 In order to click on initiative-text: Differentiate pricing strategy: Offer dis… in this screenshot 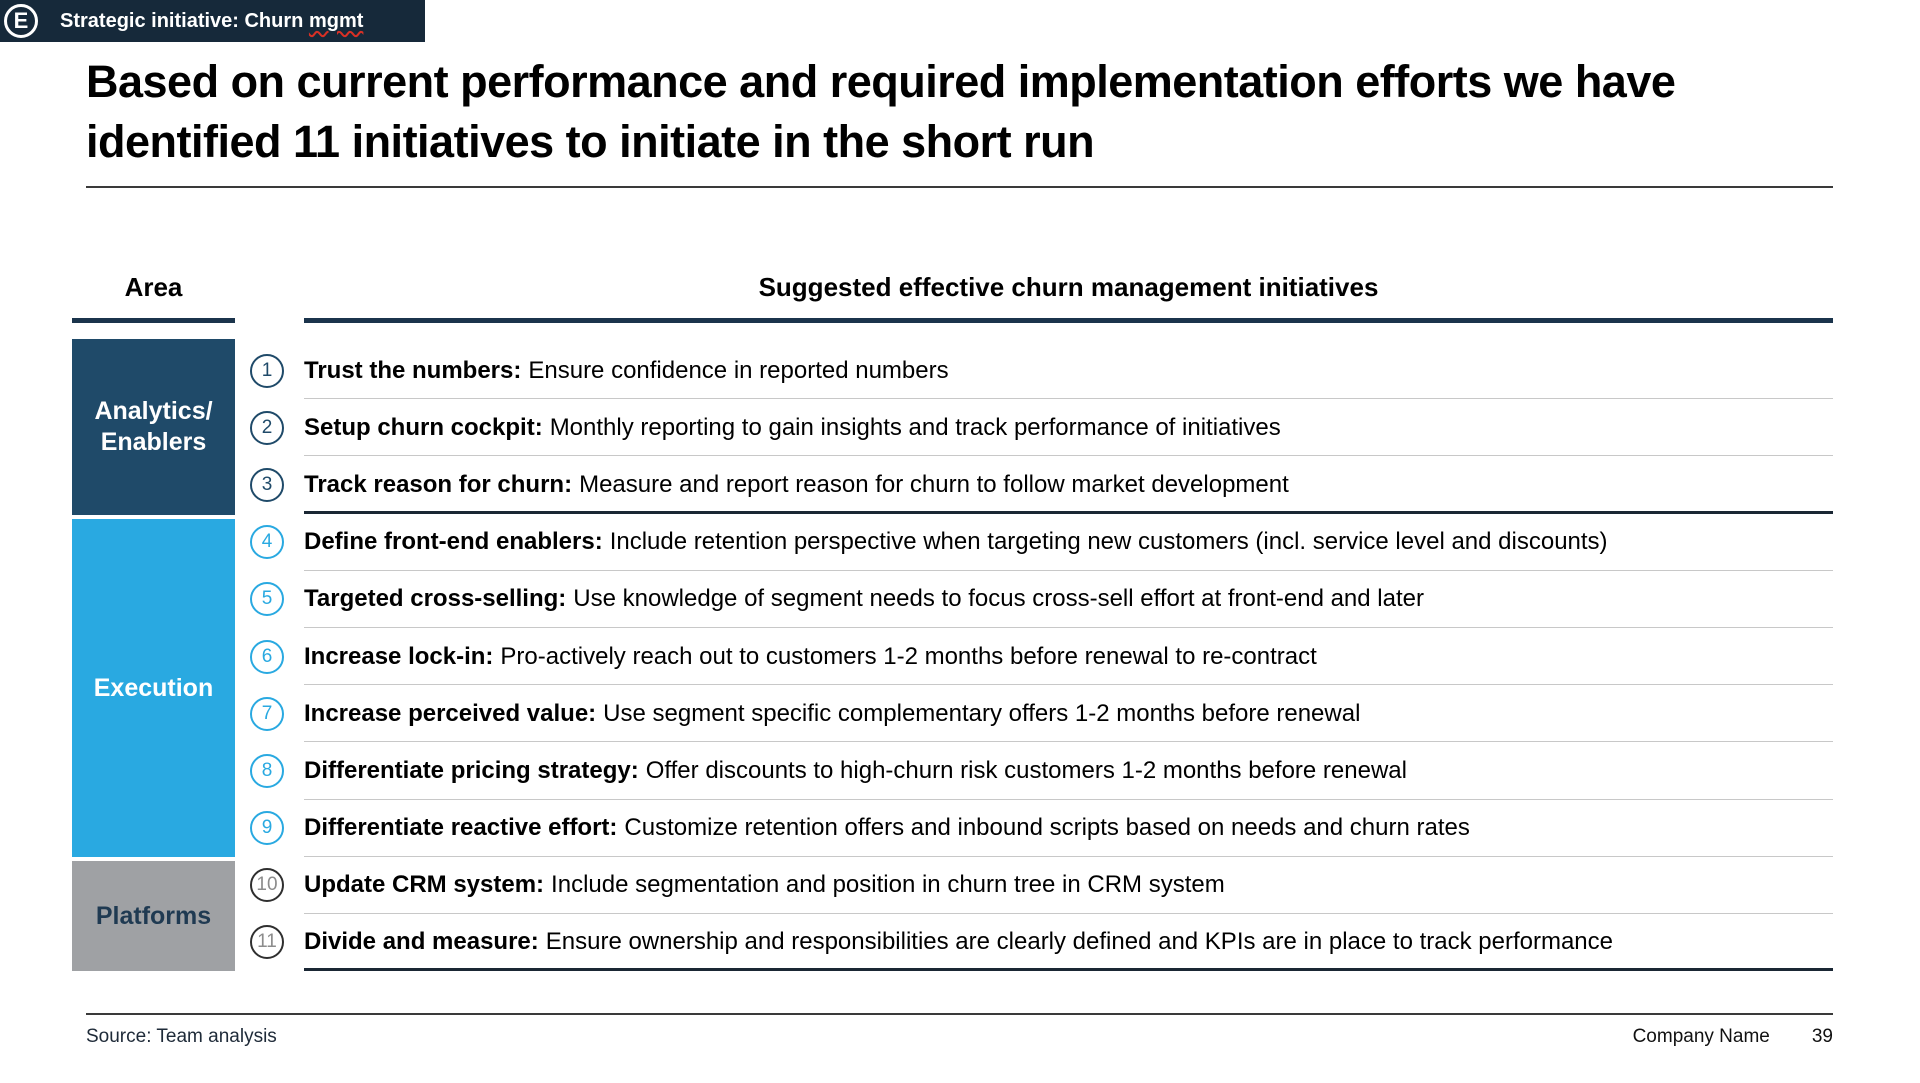, I will do `click(855, 771)`.